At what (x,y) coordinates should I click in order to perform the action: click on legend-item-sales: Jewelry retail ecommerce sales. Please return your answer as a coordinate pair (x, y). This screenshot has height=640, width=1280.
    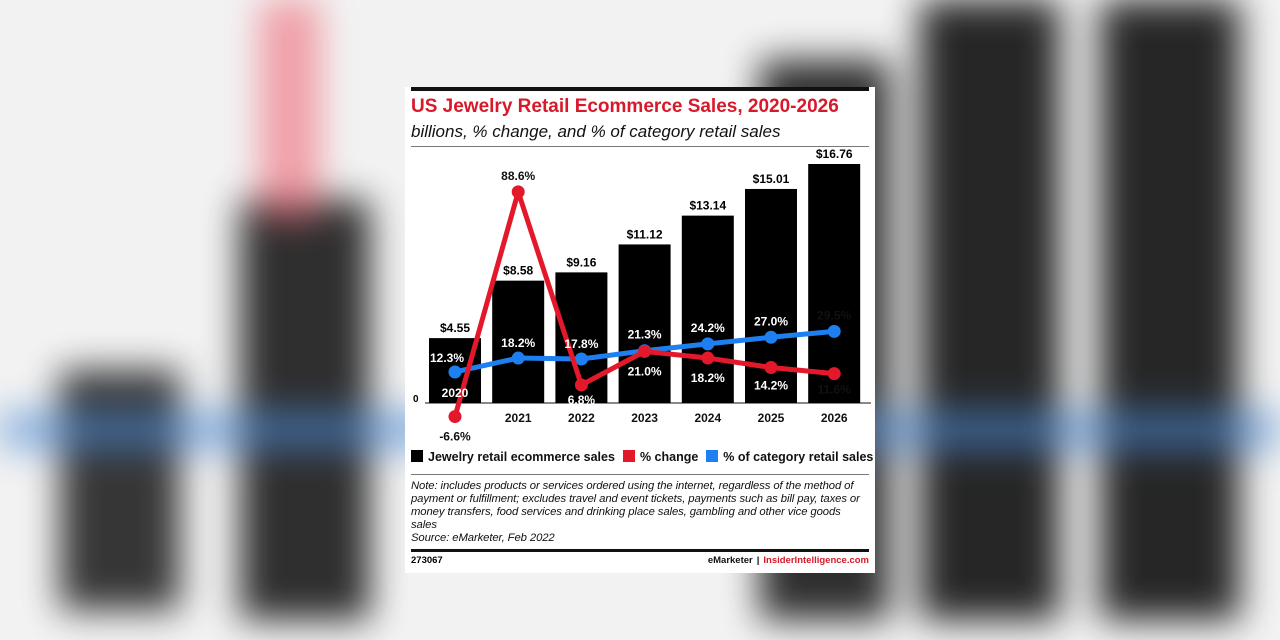
    Looking at the image, I should click on (513, 458).